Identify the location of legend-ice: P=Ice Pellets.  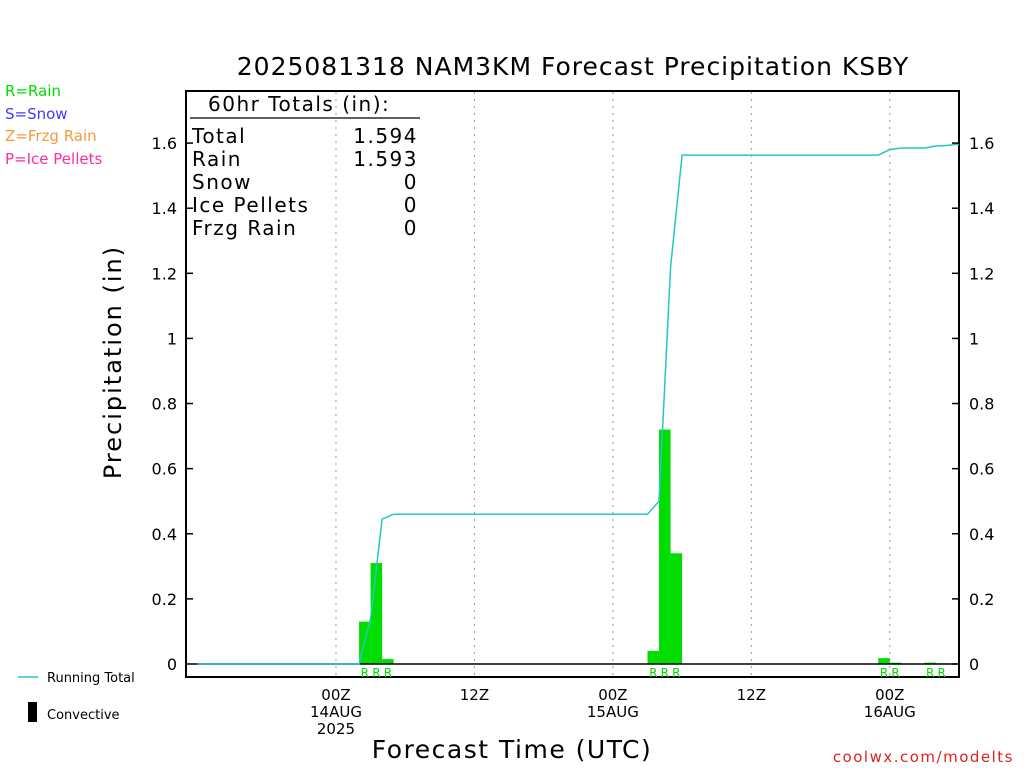
(53, 159).